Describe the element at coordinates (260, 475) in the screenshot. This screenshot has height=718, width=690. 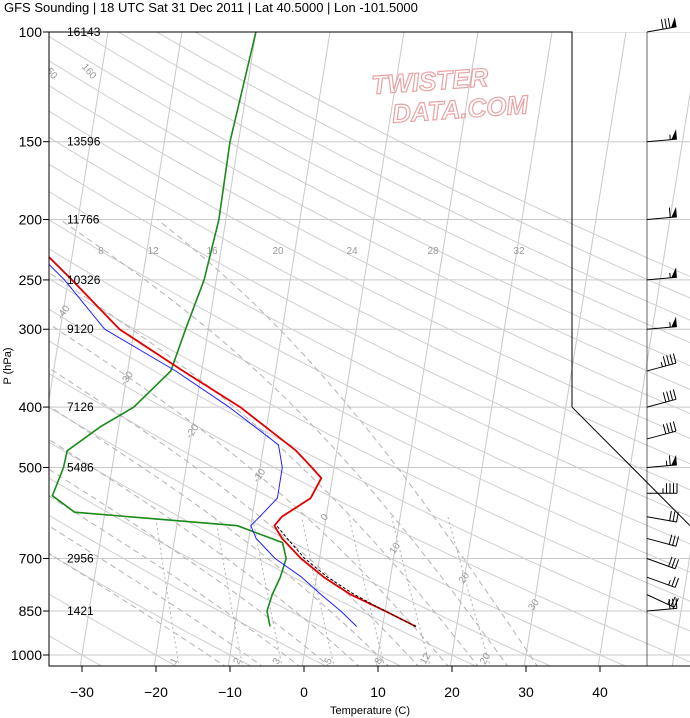
I see `isotherm-label: -10` at that location.